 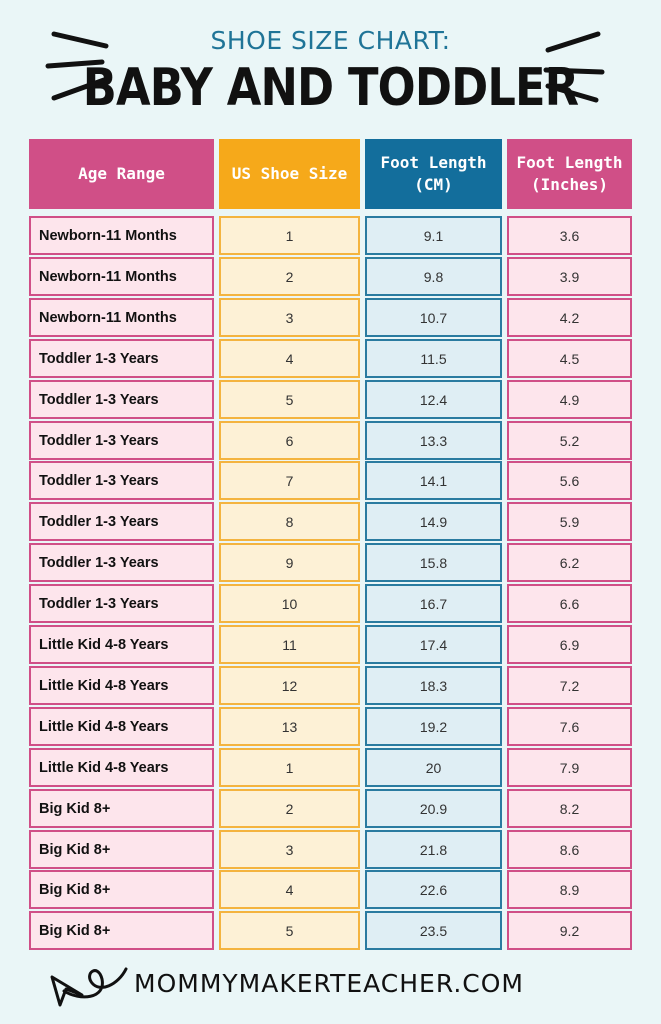 What do you see at coordinates (433, 358) in the screenshot?
I see `foot-length-cm-cell: 11.5` at bounding box center [433, 358].